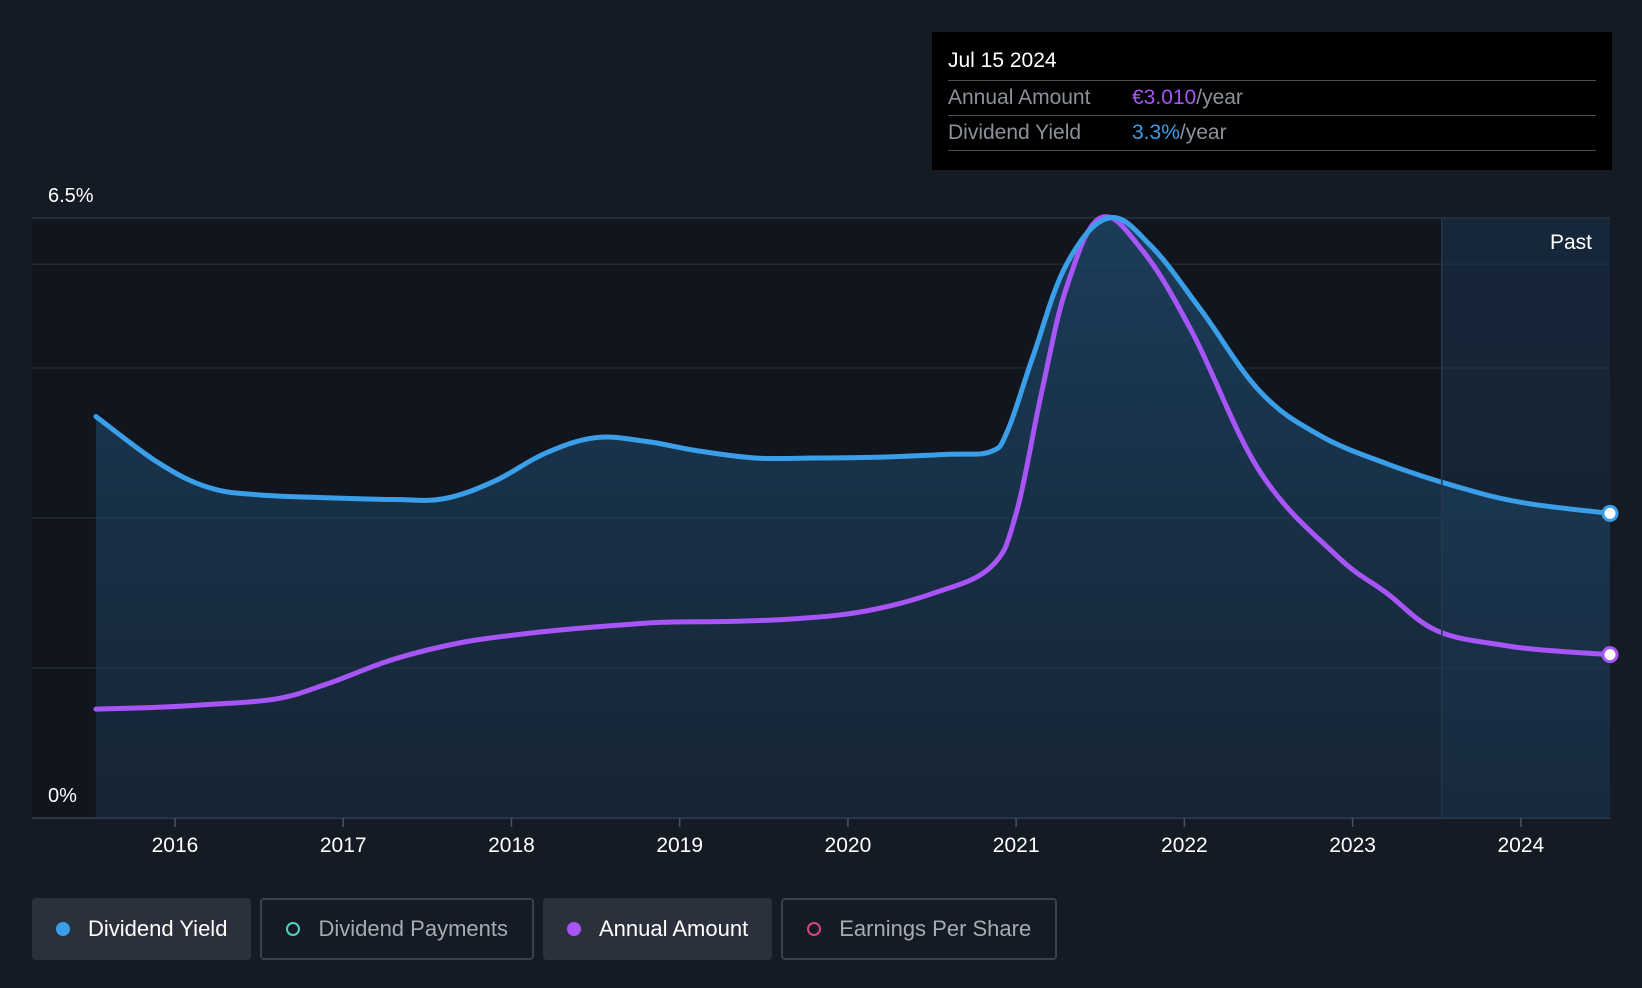 The image size is (1642, 988). Describe the element at coordinates (158, 928) in the screenshot. I see `legend-label: Dividend Yield` at that location.